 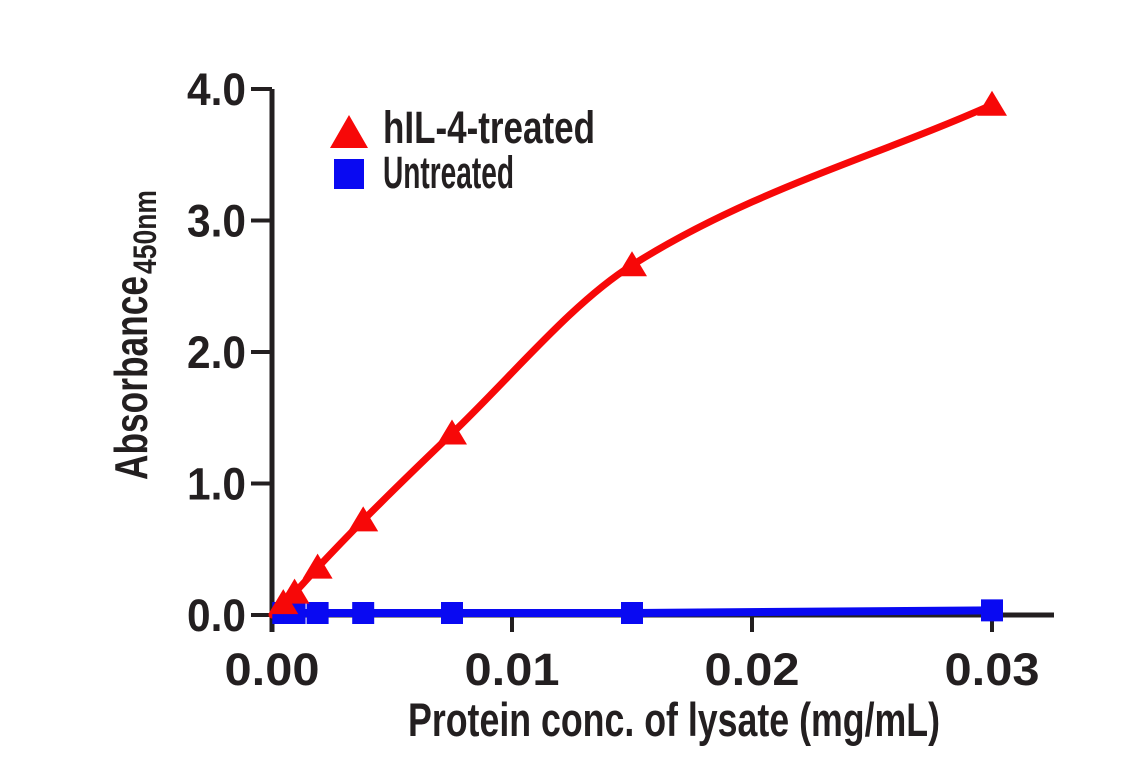 I want to click on legend-marker-triangle-icon, so click(x=349, y=131).